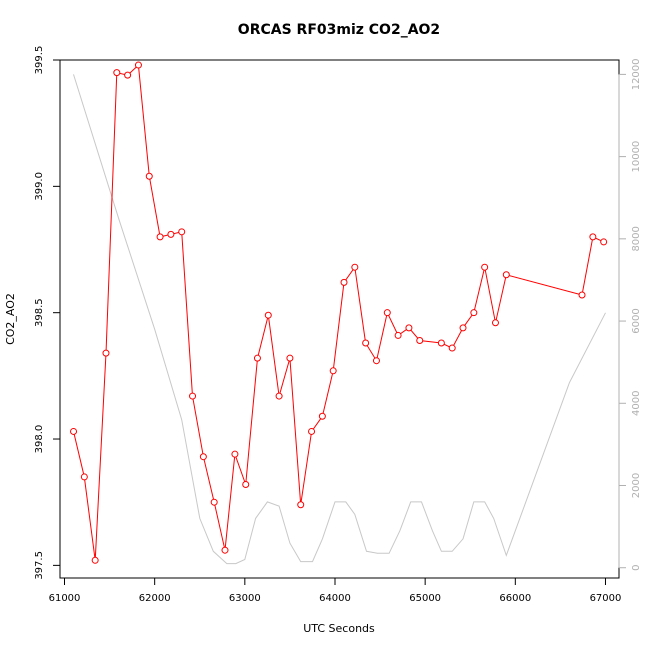 The width and height of the screenshot is (650, 650). I want to click on y2-tick-label: 2000, so click(636, 485).